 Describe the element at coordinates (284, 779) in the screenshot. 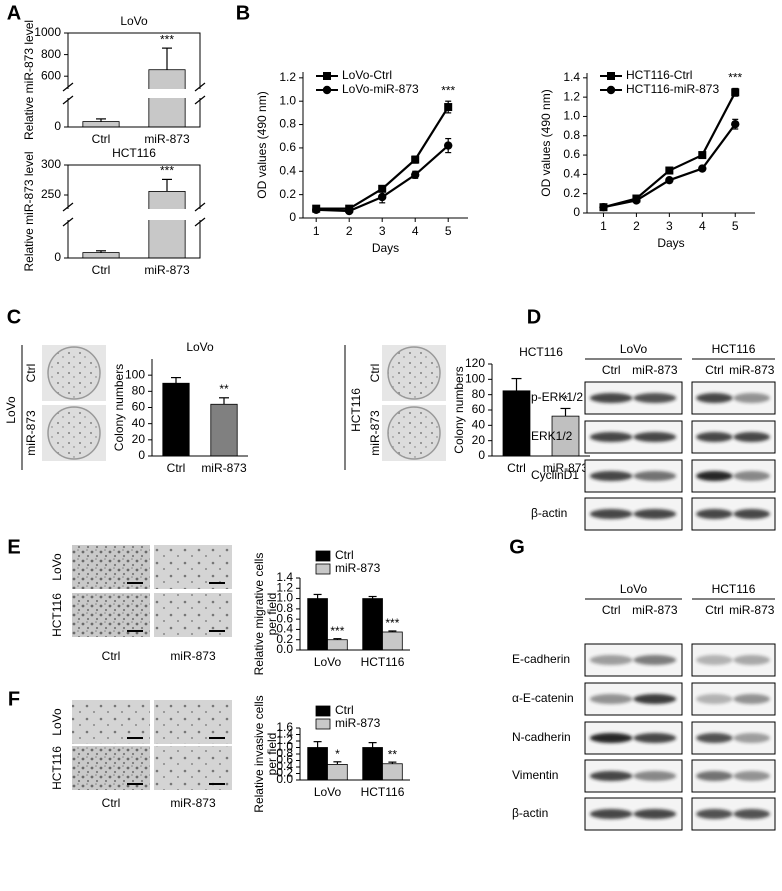

I see `y-tick-label: 0.0` at that location.